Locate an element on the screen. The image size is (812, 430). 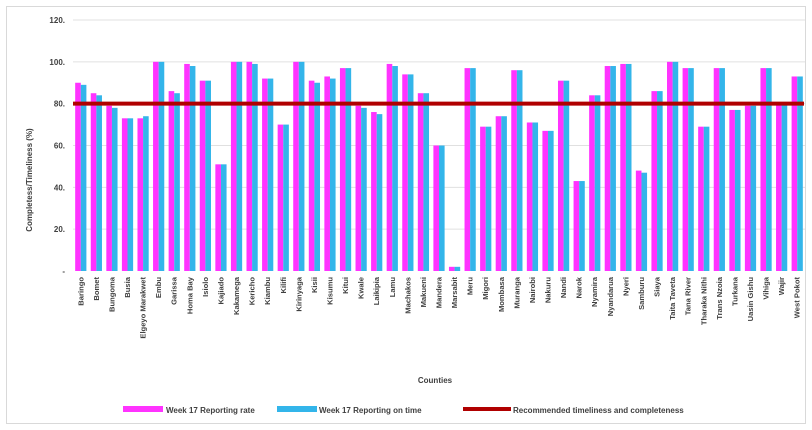
bar-reporting-rate-tana-river is located at coordinates (685, 169).